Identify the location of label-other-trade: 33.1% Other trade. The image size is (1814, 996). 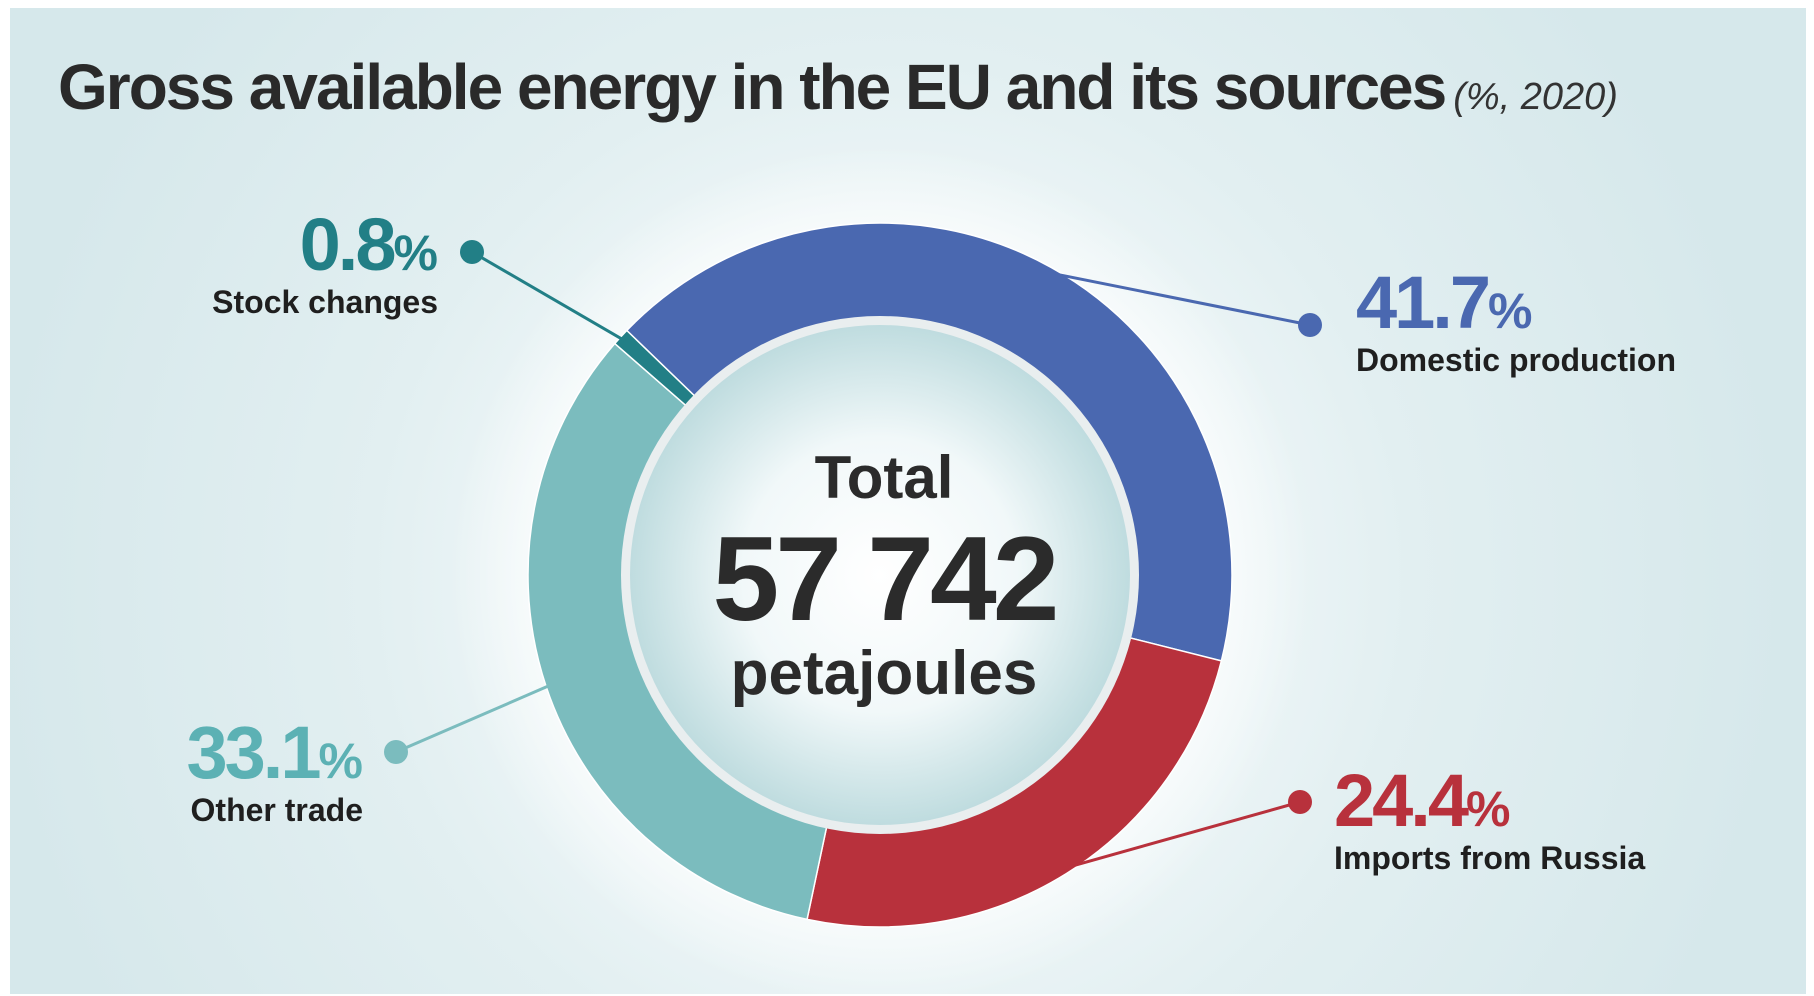
(275, 769).